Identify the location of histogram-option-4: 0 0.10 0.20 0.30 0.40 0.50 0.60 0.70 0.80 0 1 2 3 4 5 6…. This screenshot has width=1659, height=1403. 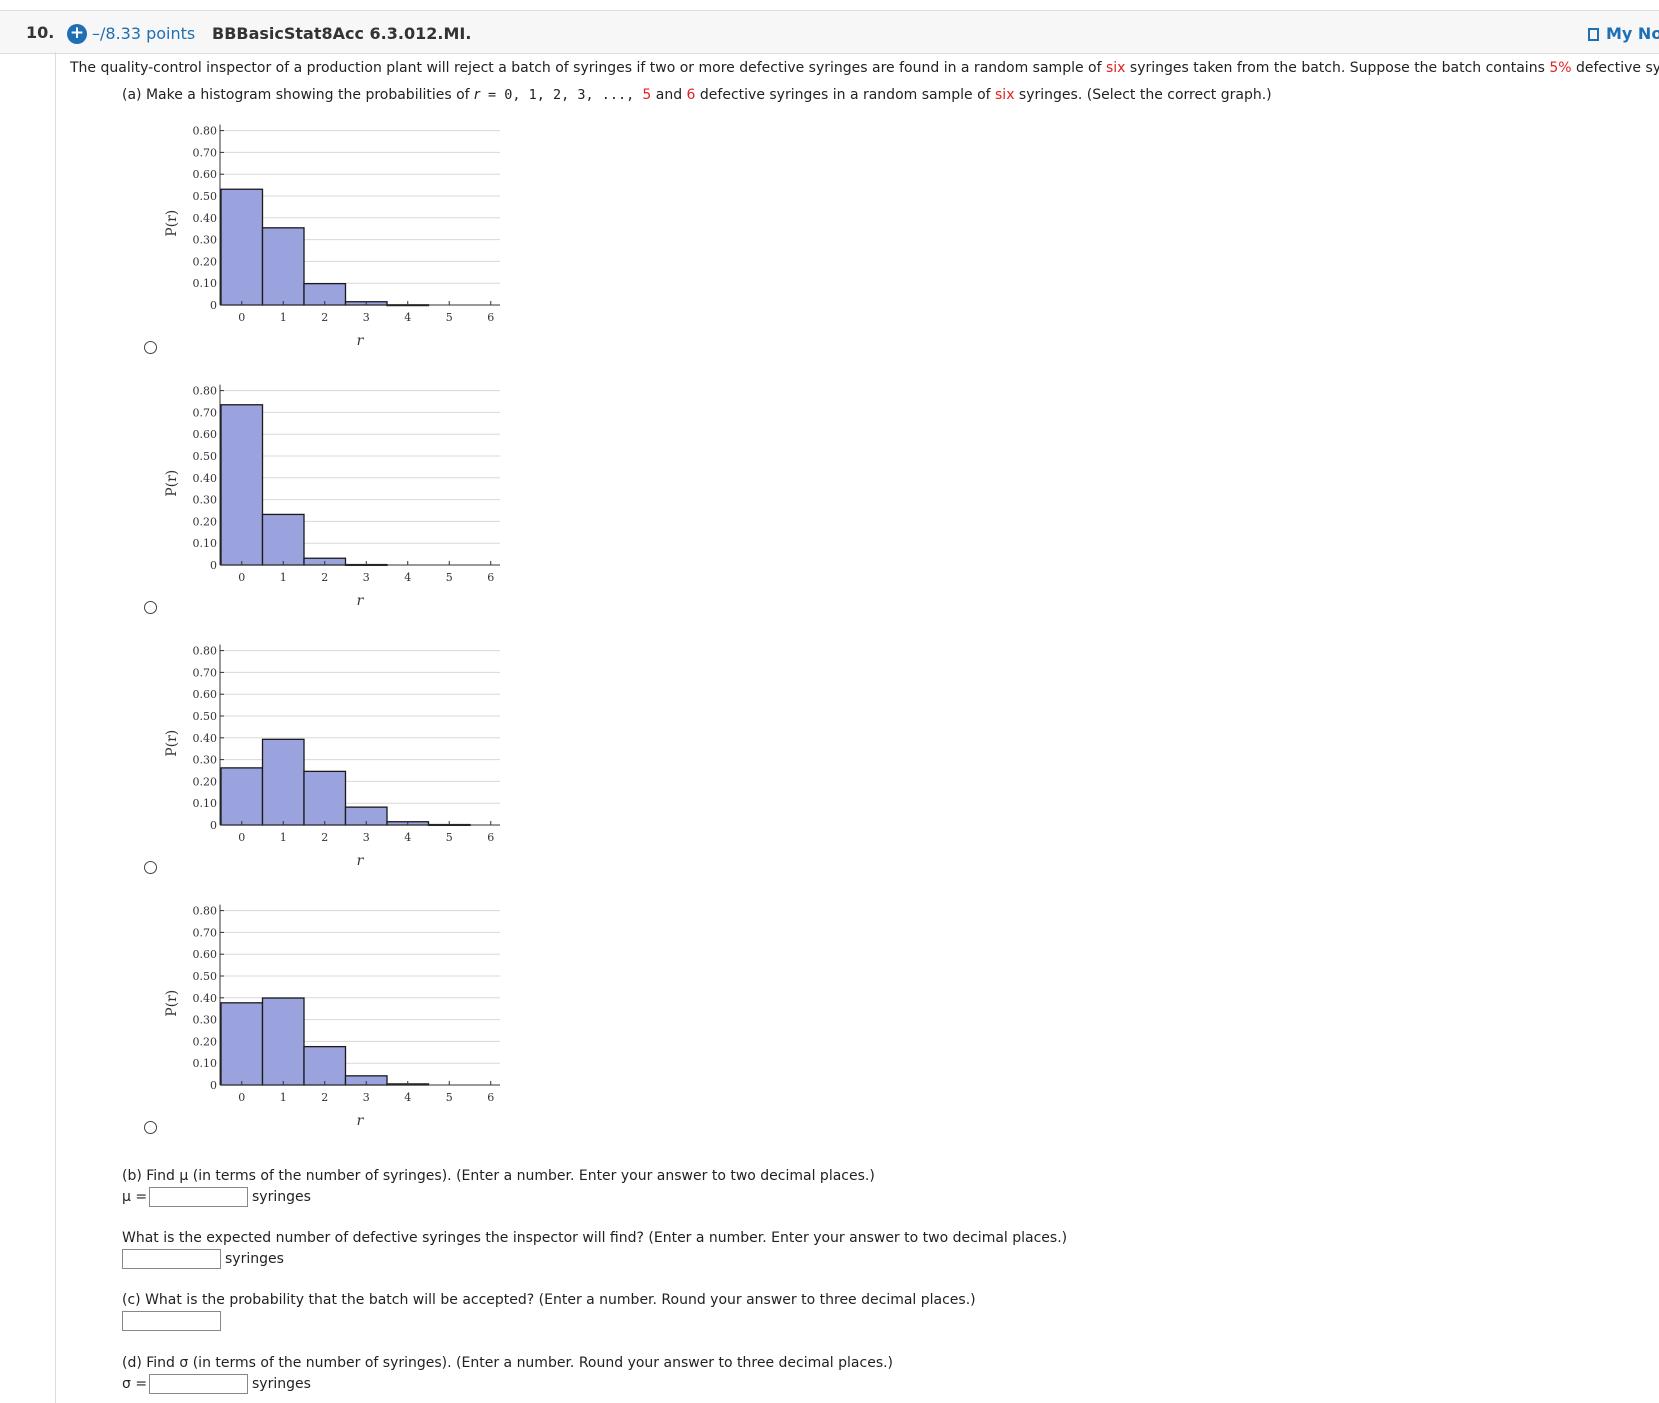
(350, 1015).